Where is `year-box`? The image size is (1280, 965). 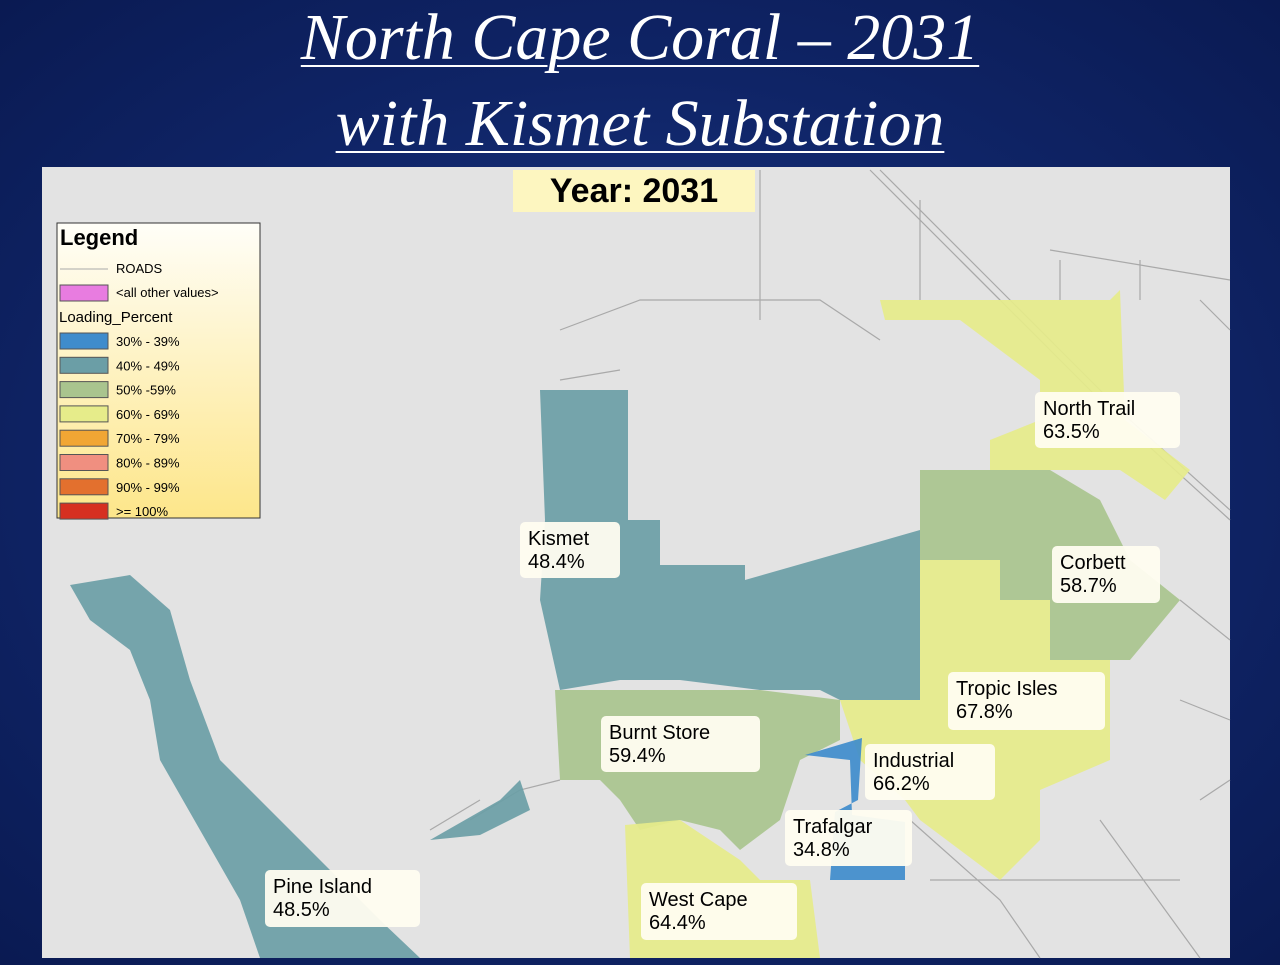
year-box is located at coordinates (634, 191).